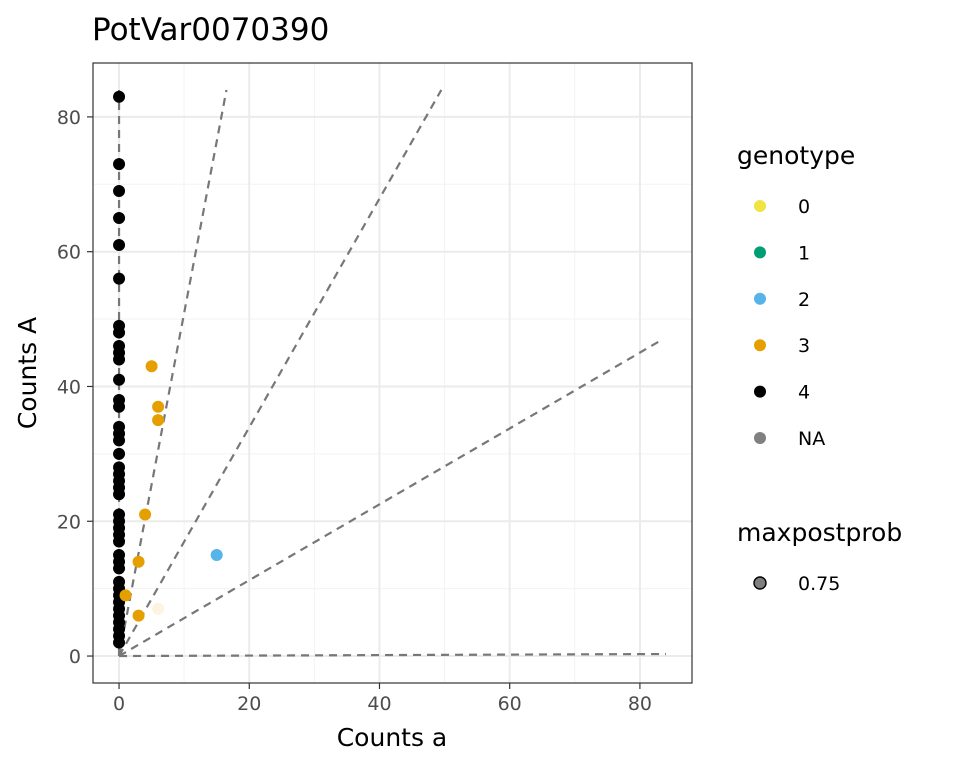  Describe the element at coordinates (811, 439) in the screenshot. I see `legend-label-genotype: NA` at that location.